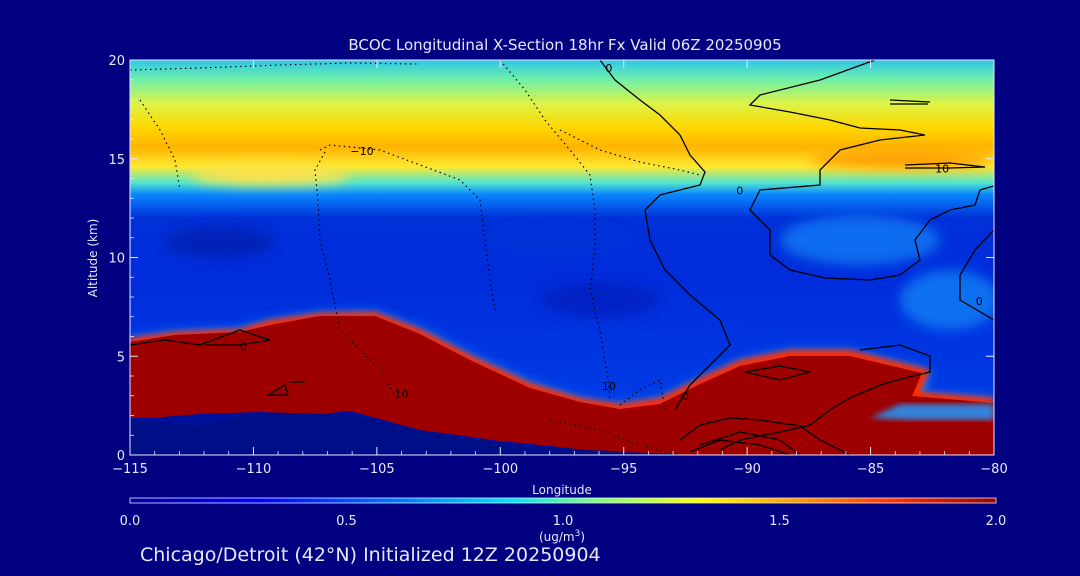 This screenshot has height=576, width=1080. I want to click on y-tick-label: 10, so click(116, 259).